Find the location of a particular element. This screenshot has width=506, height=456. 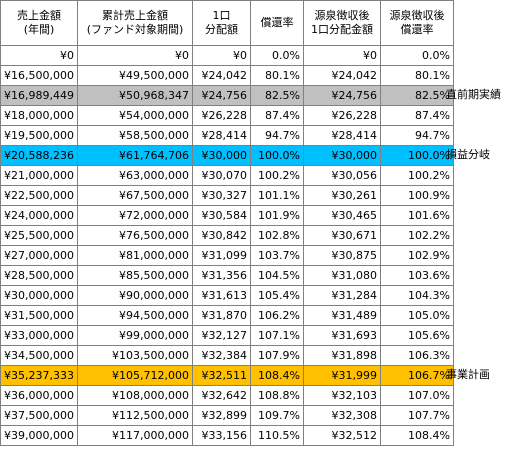

redemption-rate-cell: 101.1% is located at coordinates (276, 195).